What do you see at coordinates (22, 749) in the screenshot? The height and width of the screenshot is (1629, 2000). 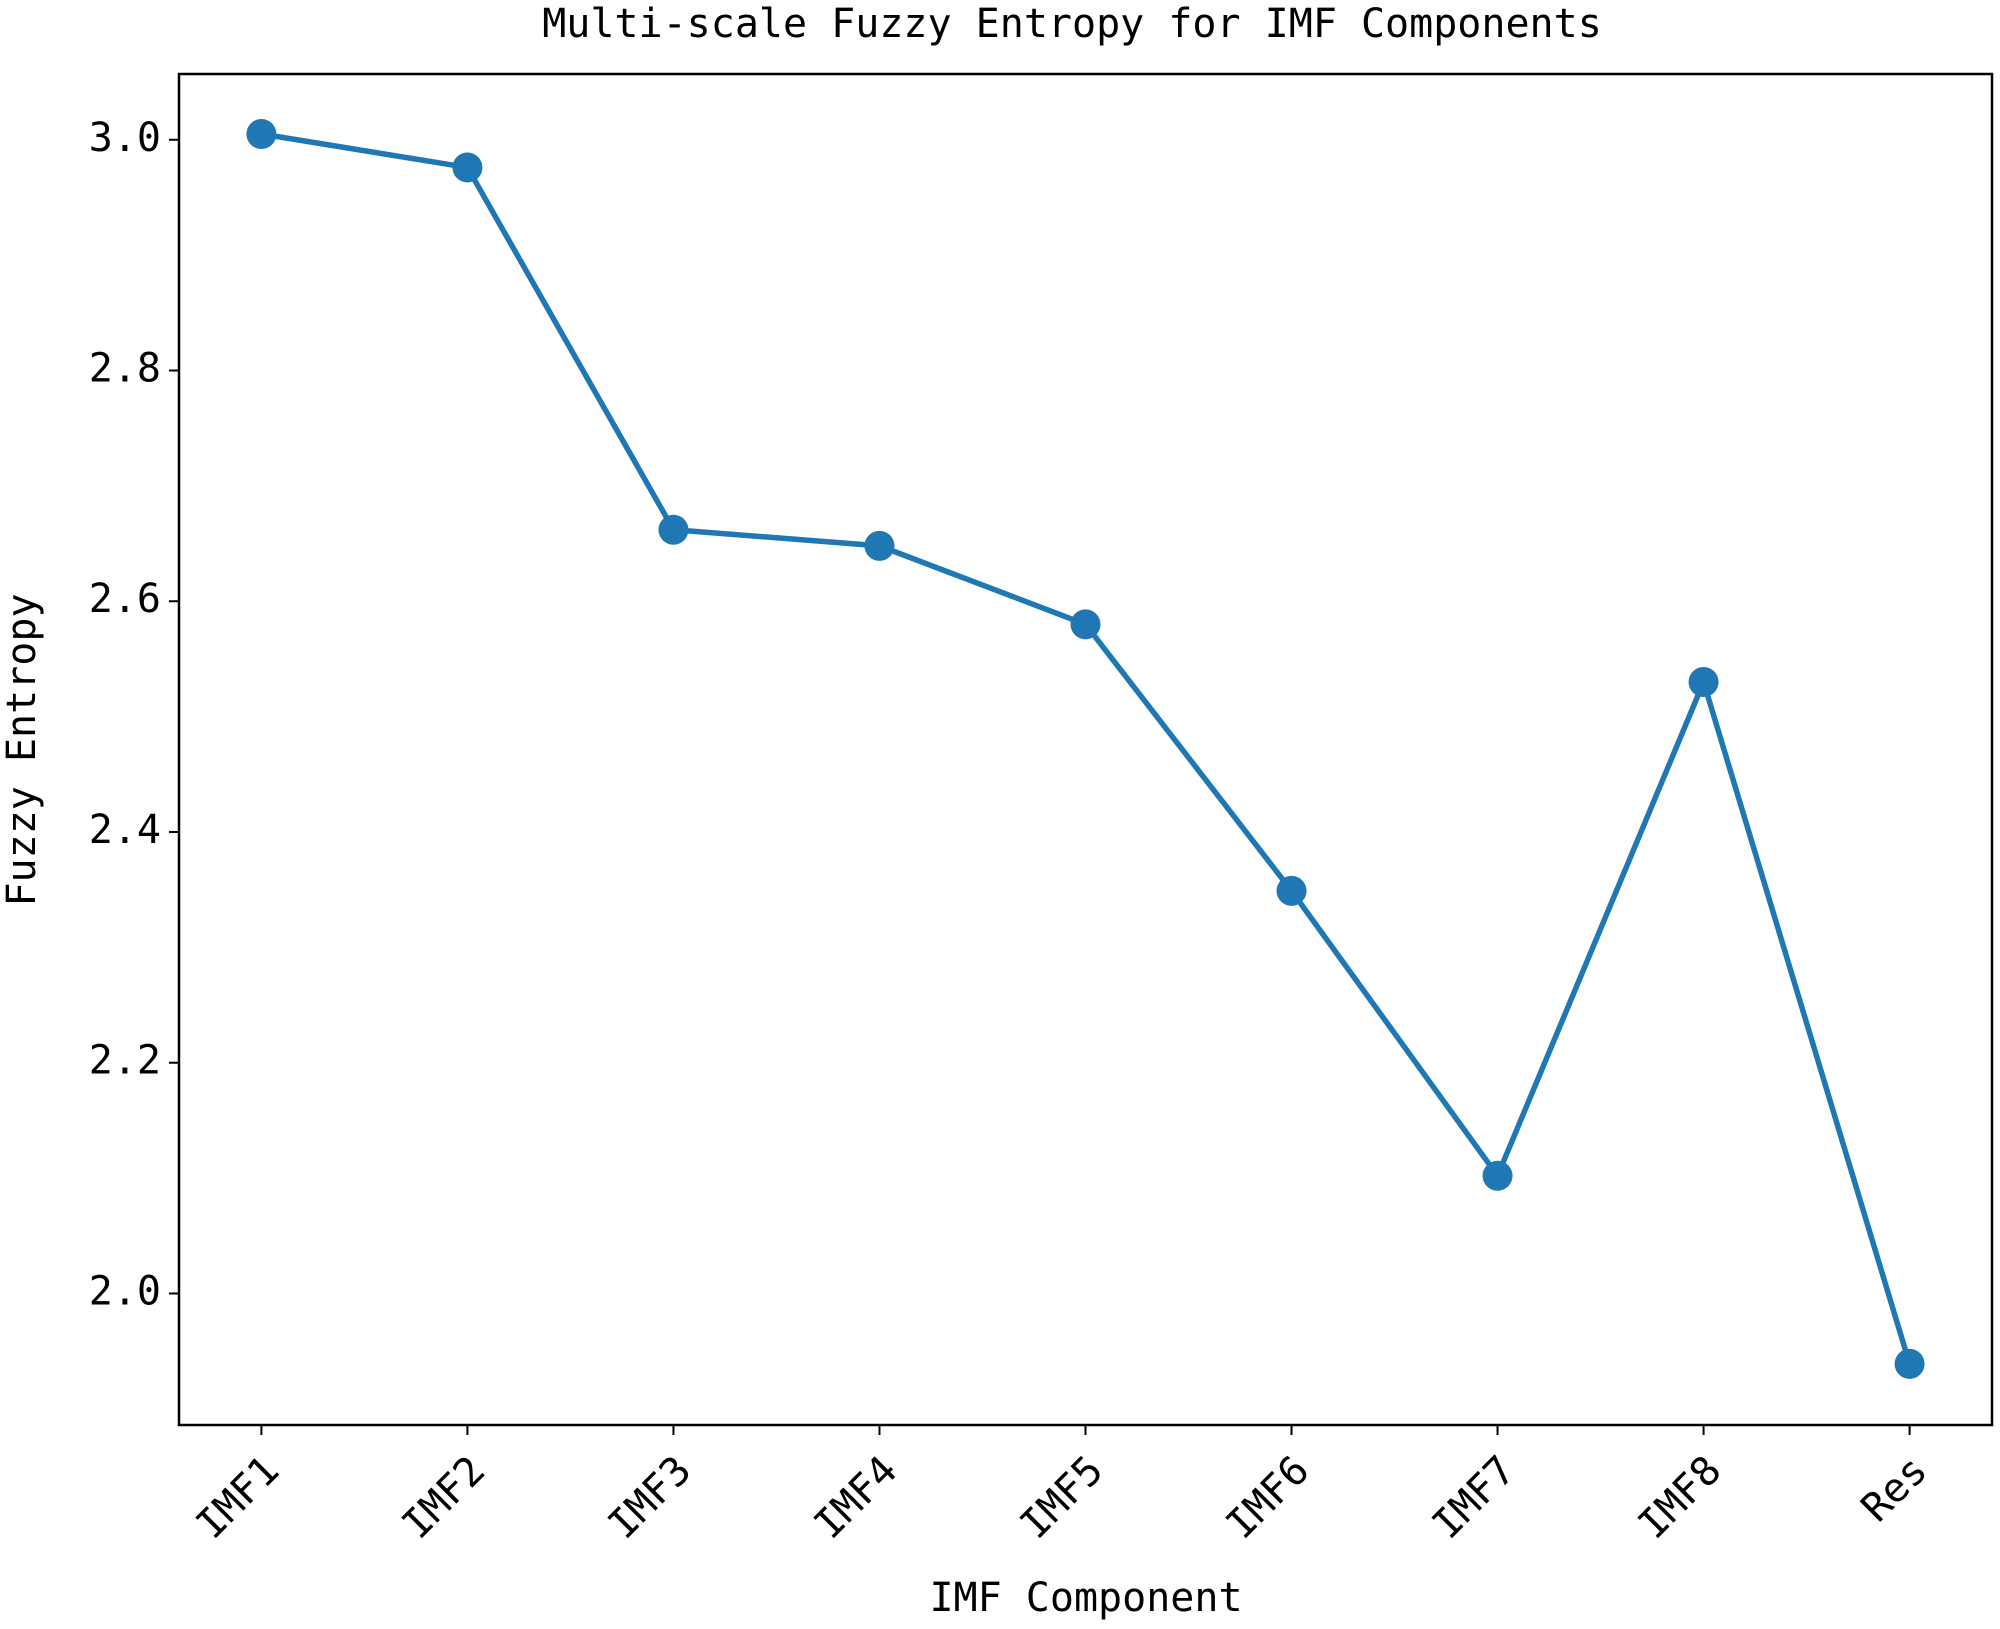 I see `y-axis-label: Fuzzy Entropy` at bounding box center [22, 749].